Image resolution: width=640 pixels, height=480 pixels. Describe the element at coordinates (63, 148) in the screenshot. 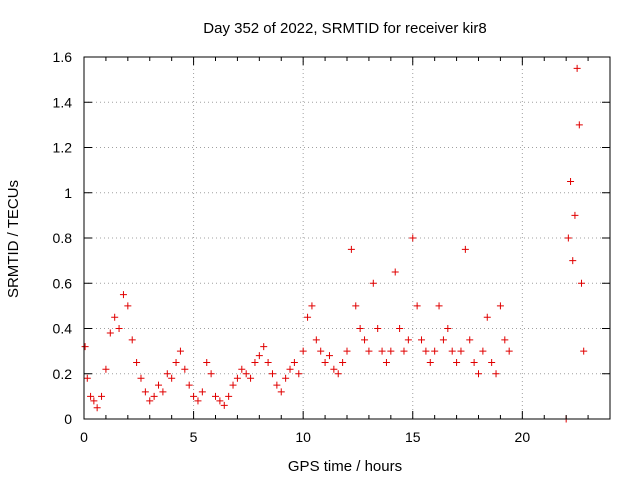

I see `y-tick-label: 1.2` at that location.